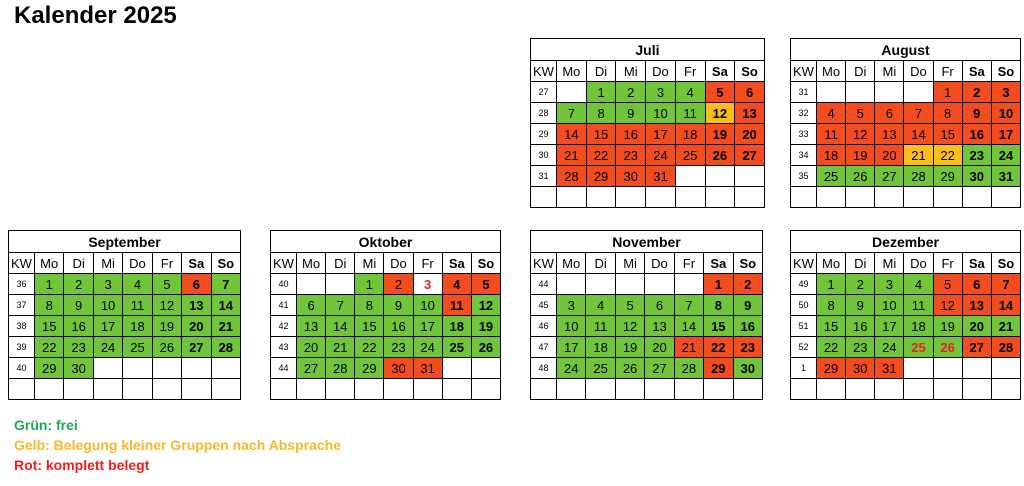 The image size is (1024, 486). What do you see at coordinates (906, 305) in the screenshot?
I see `week-row: 50 8 9 10 11 12 13 14` at bounding box center [906, 305].